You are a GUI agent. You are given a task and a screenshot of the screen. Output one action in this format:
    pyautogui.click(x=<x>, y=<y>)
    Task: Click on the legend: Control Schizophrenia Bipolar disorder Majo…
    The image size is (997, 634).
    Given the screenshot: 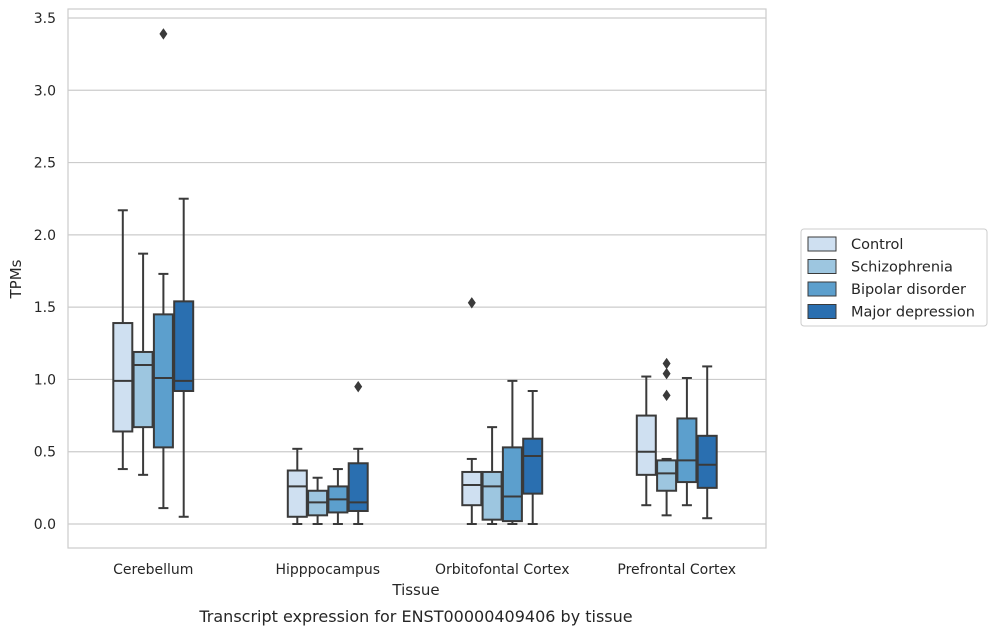 What is the action you would take?
    pyautogui.click(x=894, y=277)
    